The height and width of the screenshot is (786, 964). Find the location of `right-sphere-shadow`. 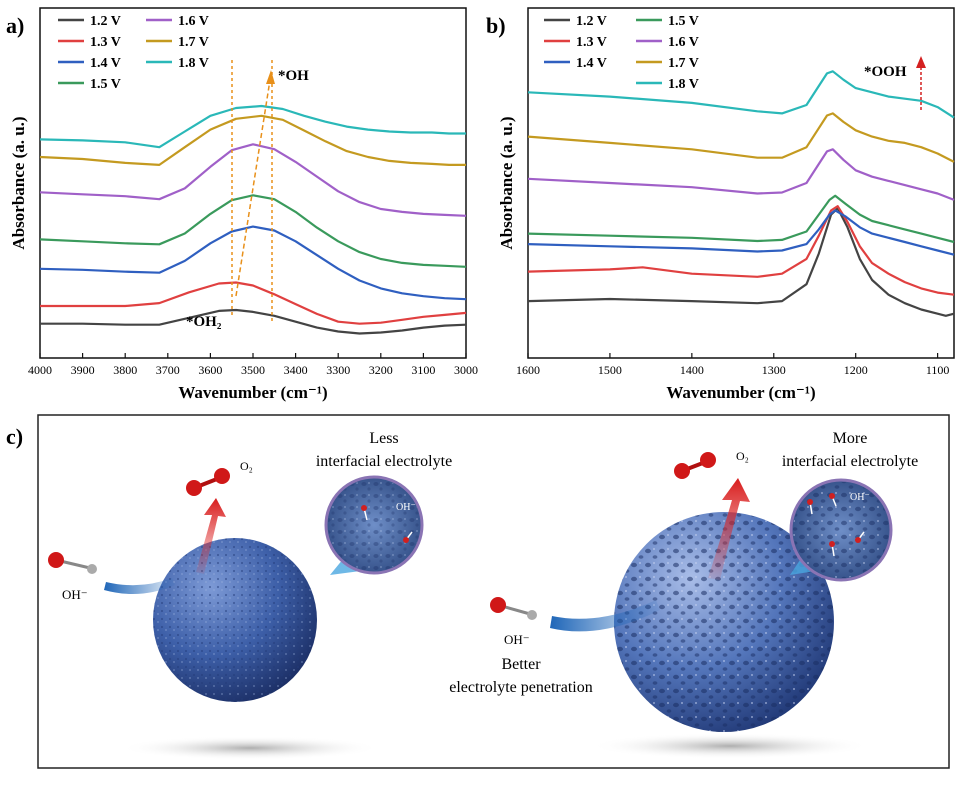

right-sphere-shadow is located at coordinates (730, 746).